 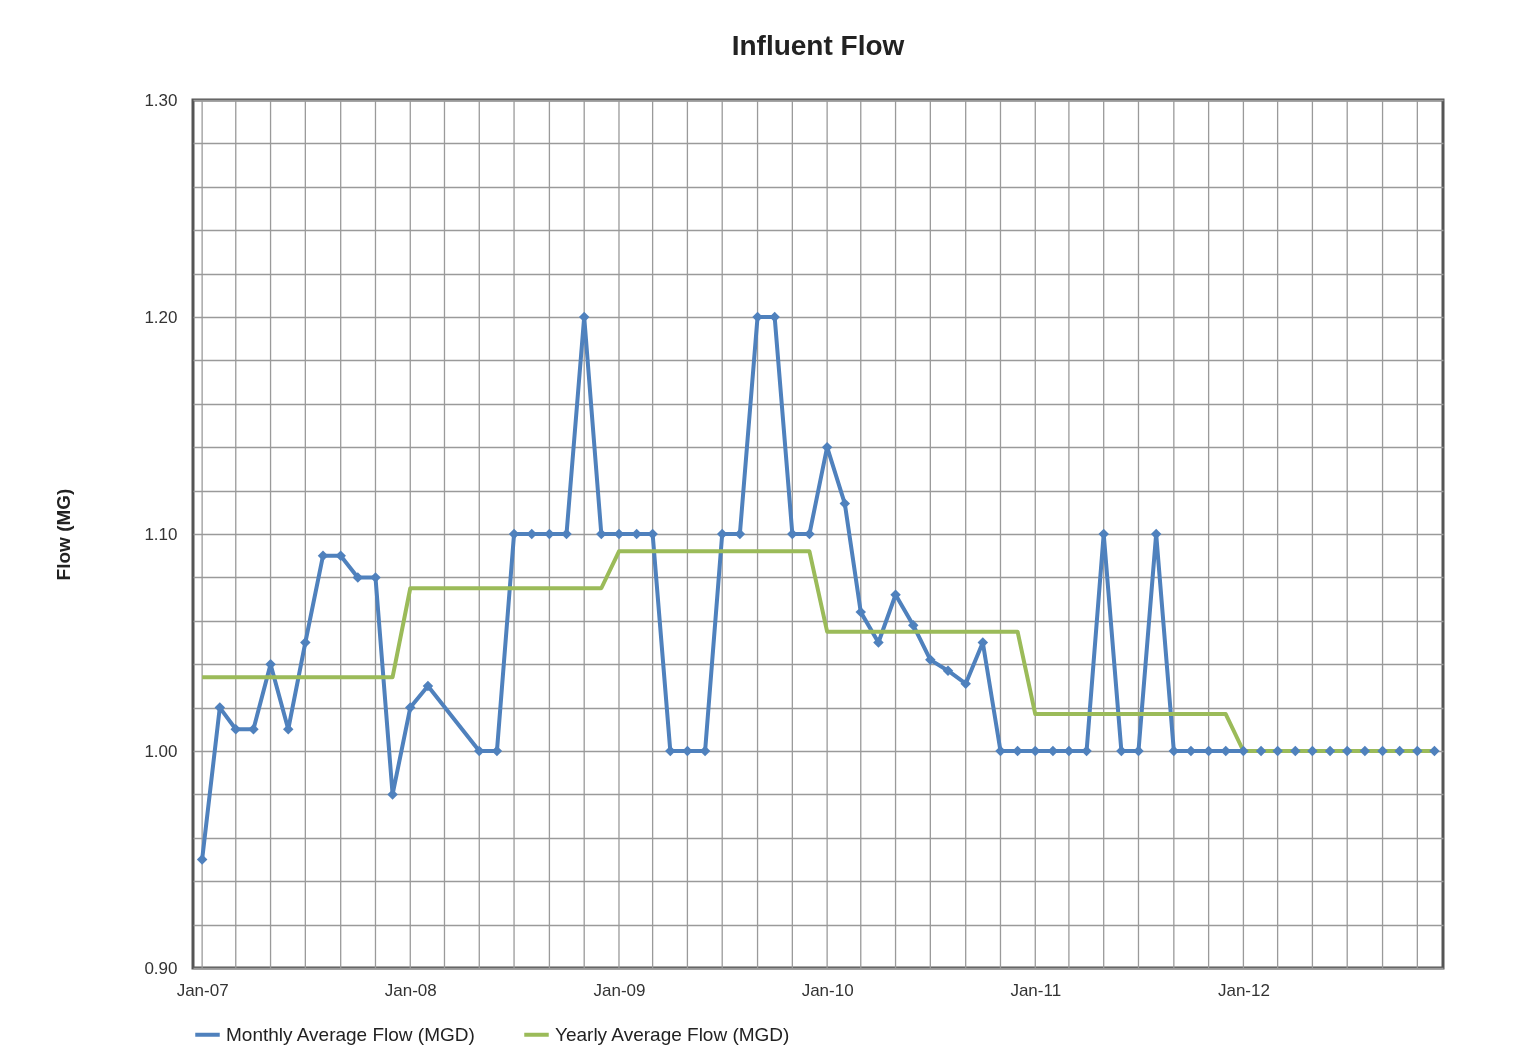 I want to click on x-tick-label: Jan-09, so click(x=619, y=990).